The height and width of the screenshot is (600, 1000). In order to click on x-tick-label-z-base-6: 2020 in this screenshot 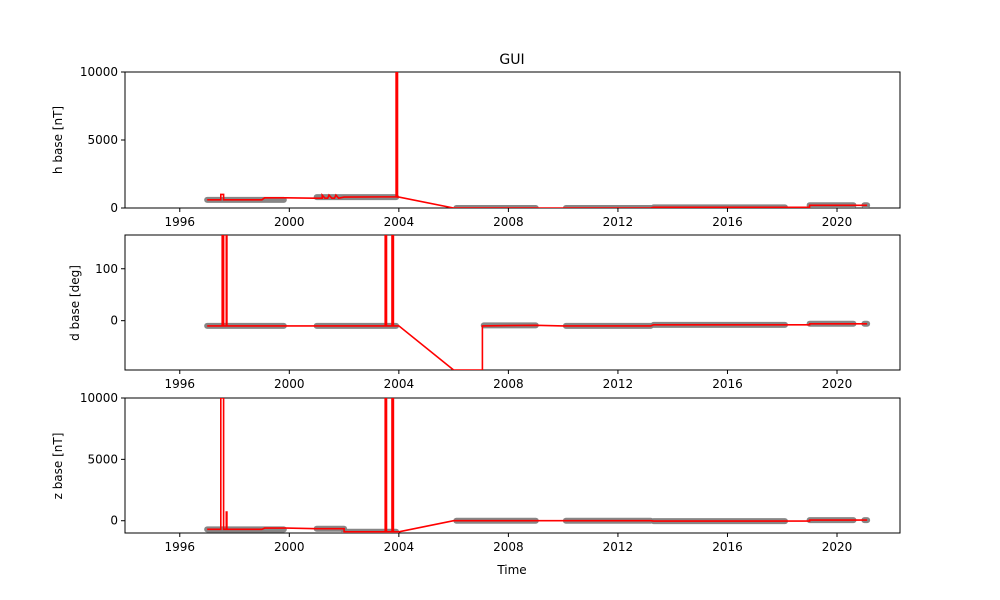, I will do `click(837, 547)`.